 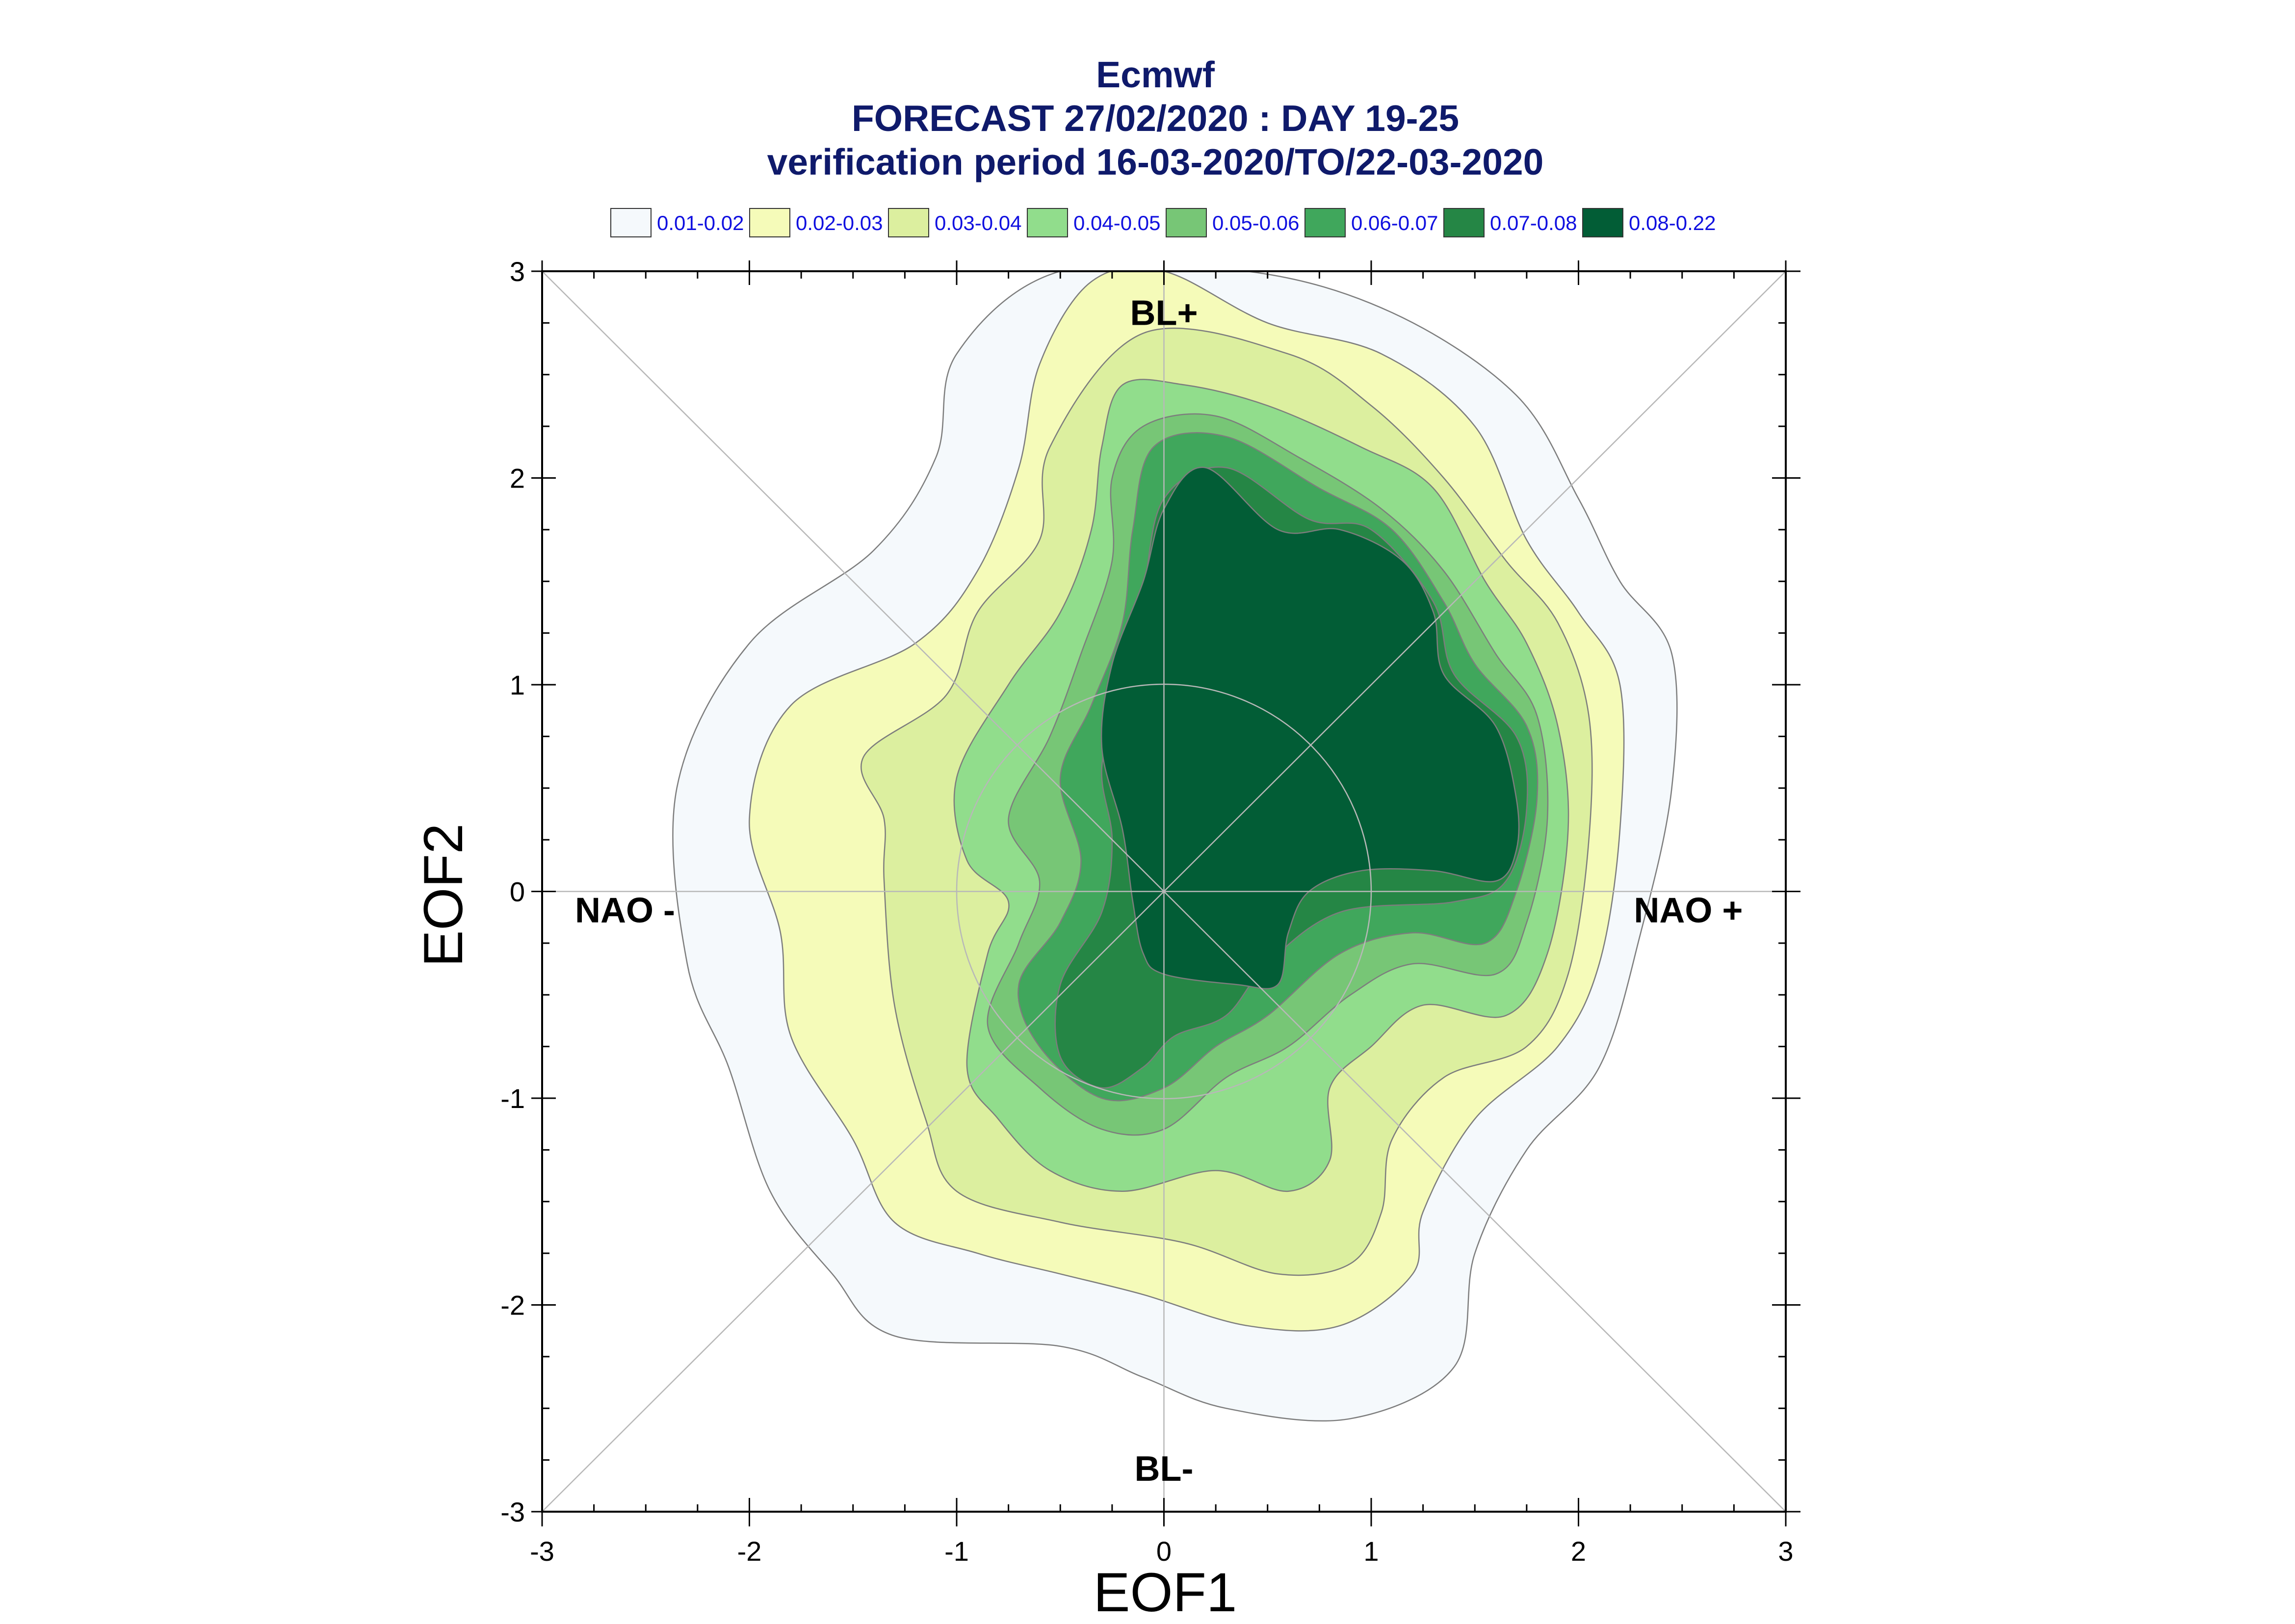 I want to click on x-tick-label: 1, so click(x=1371, y=1551).